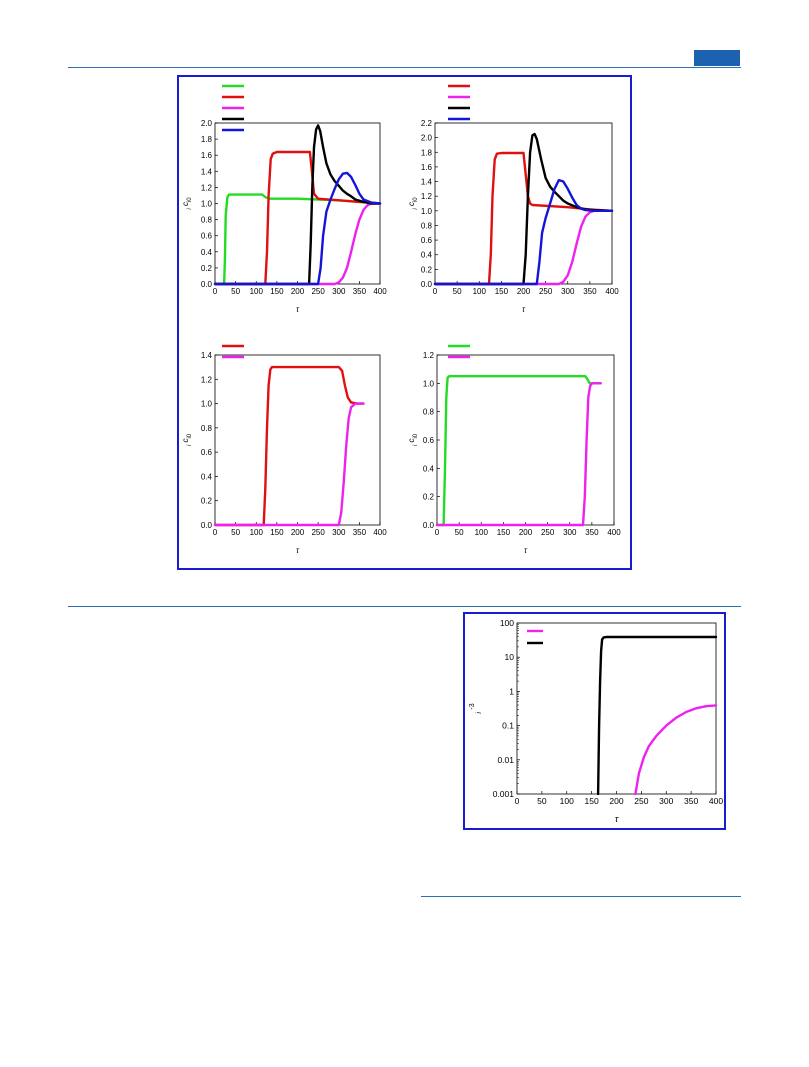  Describe the element at coordinates (507, 623) in the screenshot. I see `y-tick-label: 100` at that location.